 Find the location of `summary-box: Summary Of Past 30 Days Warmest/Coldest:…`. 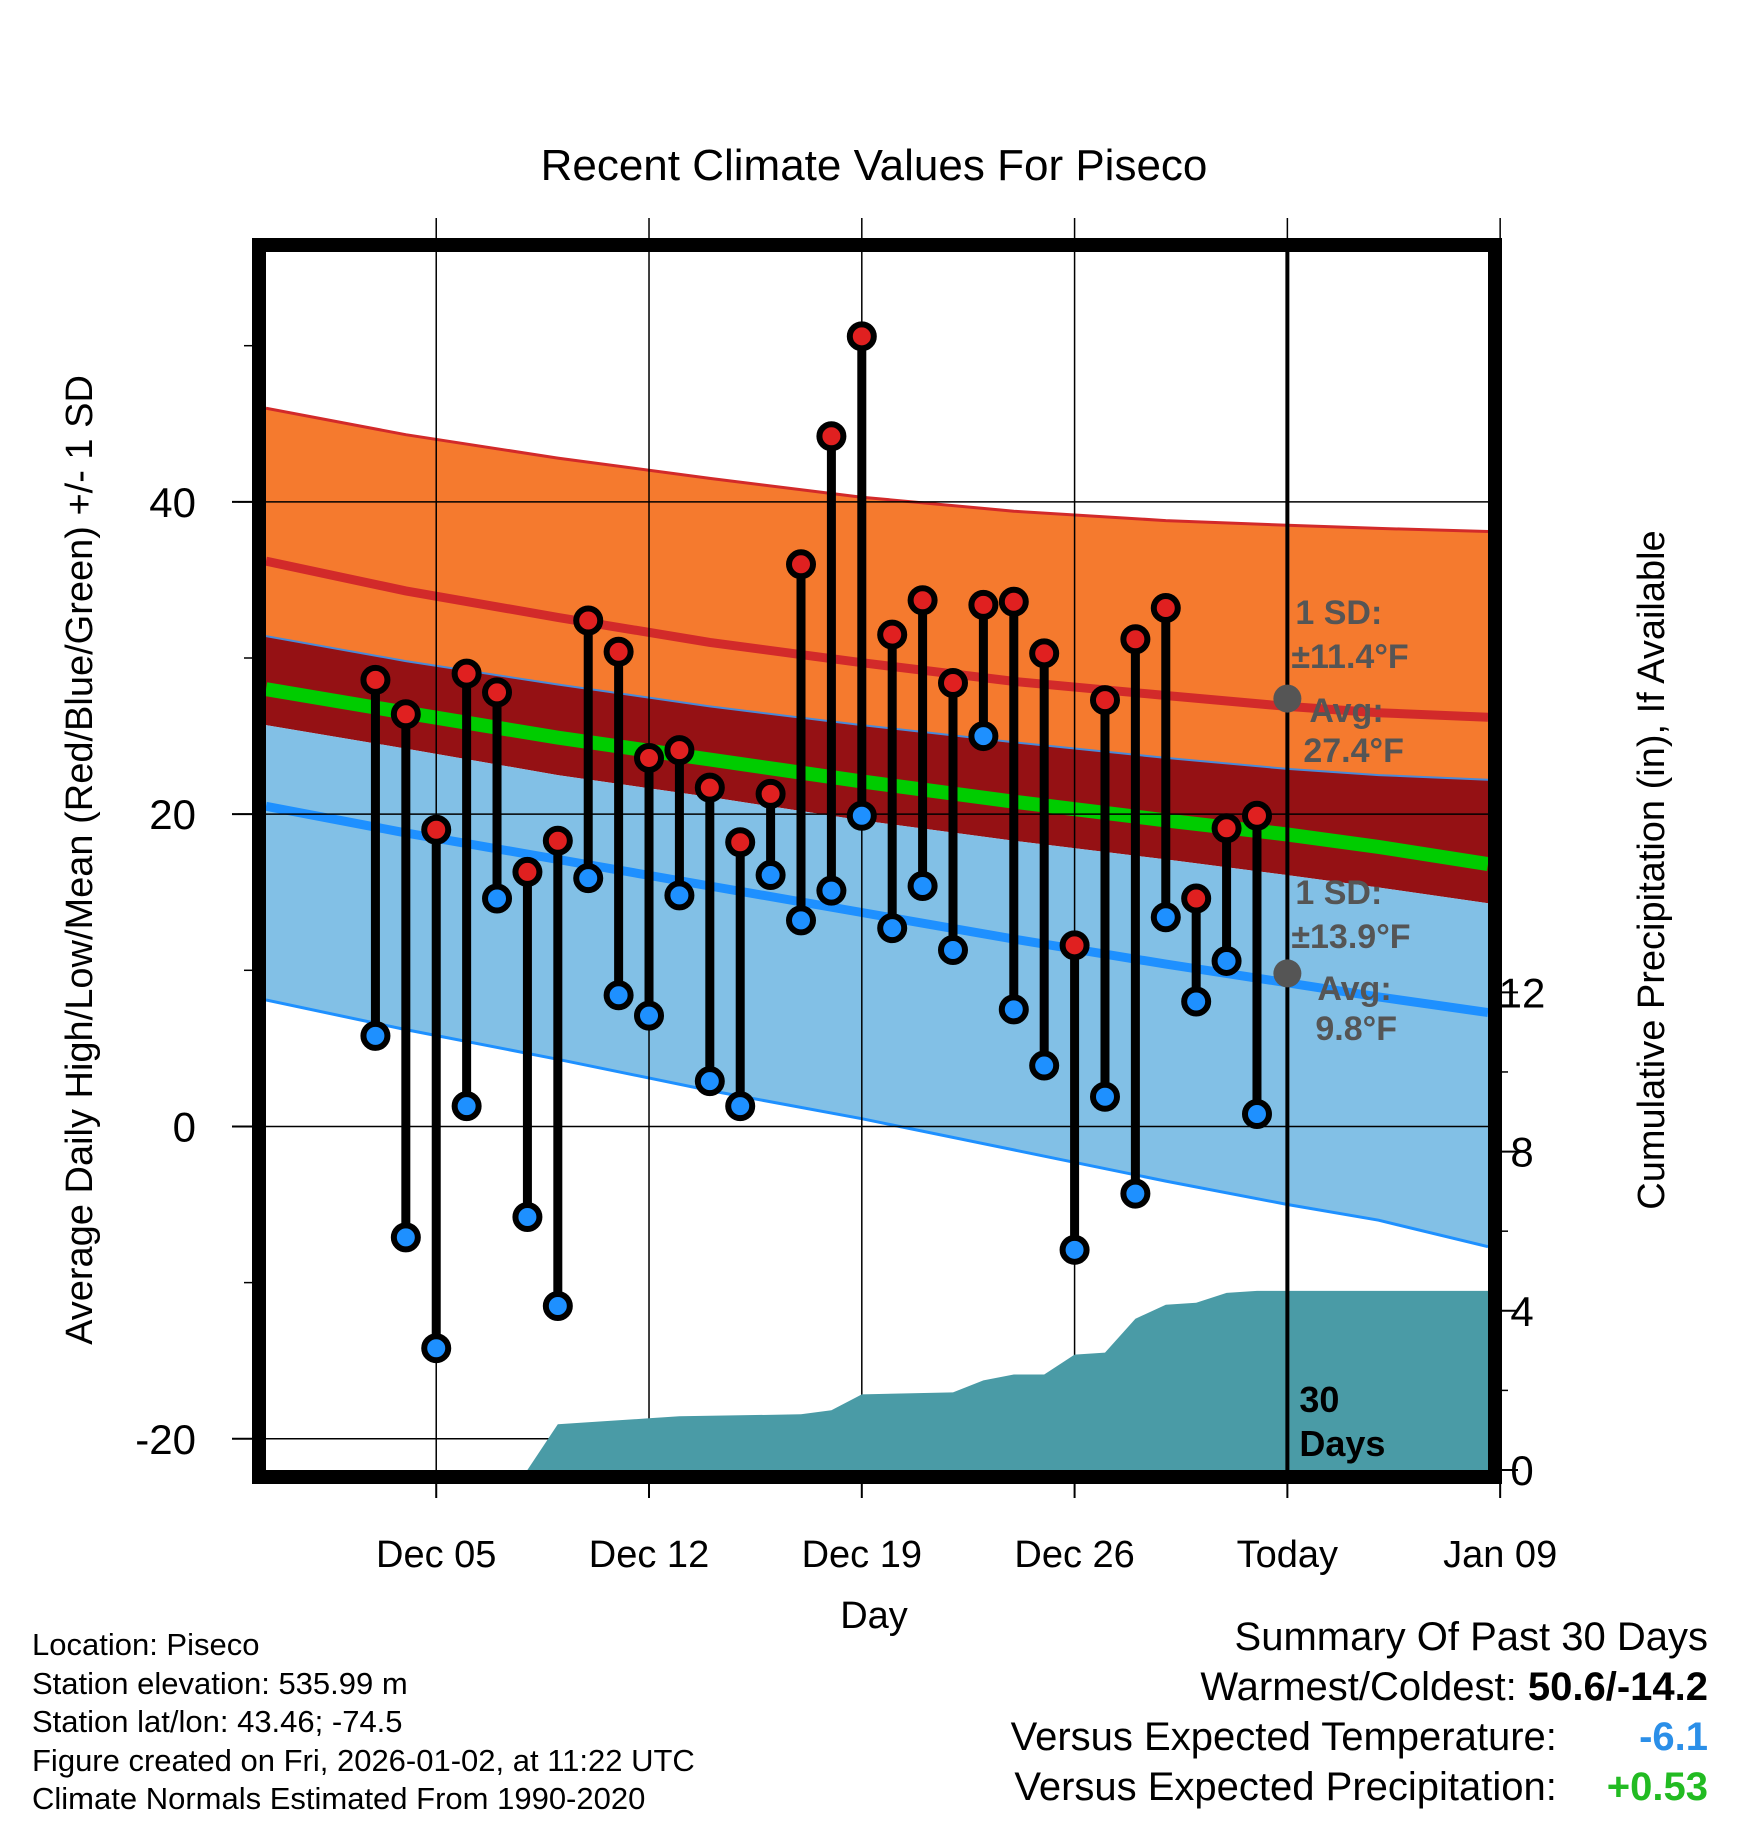

summary-box: Summary Of Past 30 Days Warmest/Coldest:… is located at coordinates (1359, 1712).